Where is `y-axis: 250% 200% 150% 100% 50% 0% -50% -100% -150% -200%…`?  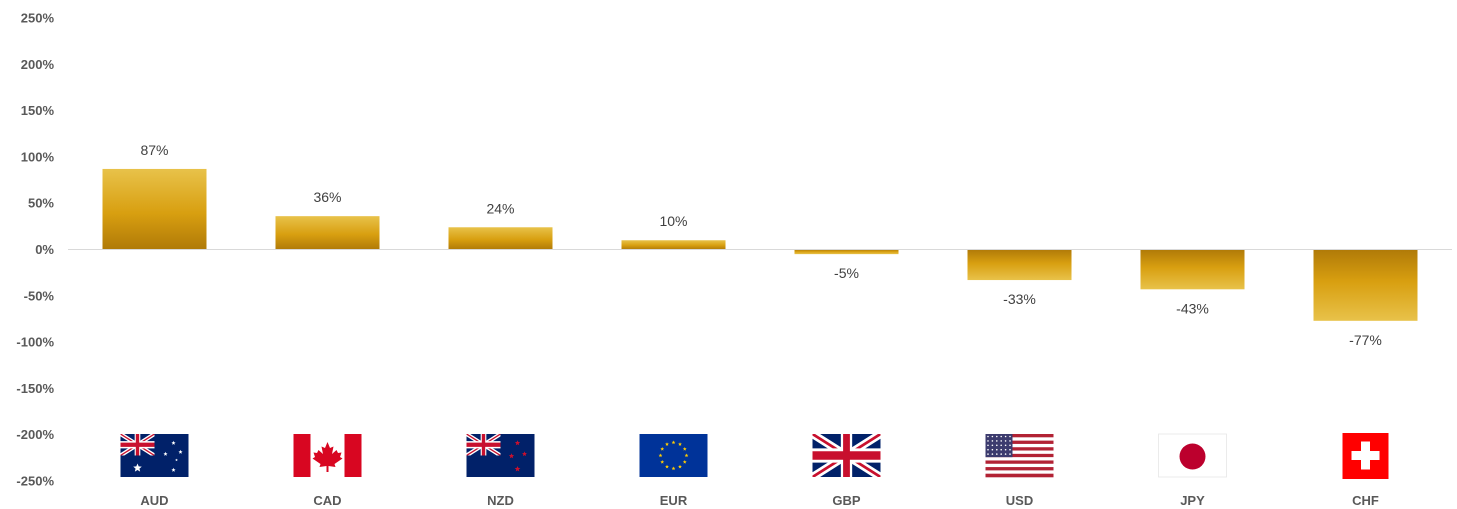 y-axis: 250% 200% 150% 100% 50% 0% -50% -100% -150% -200%… is located at coordinates (35, 250).